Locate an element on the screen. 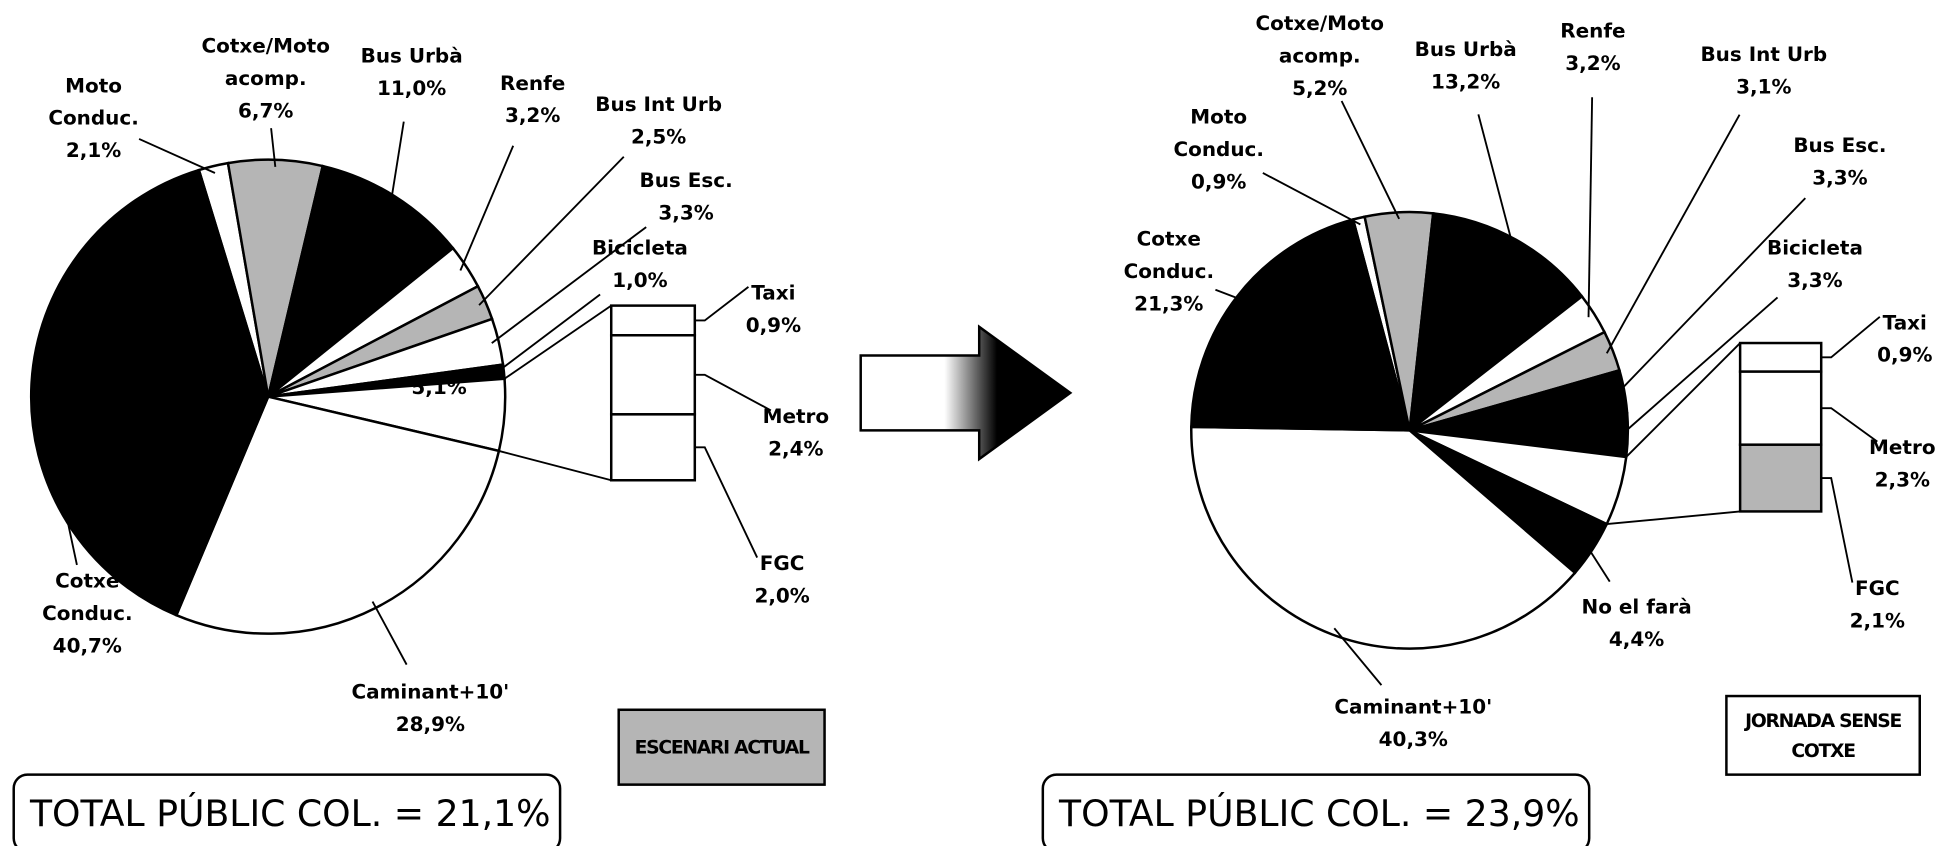 The width and height of the screenshot is (1946, 846). value: 11,0% is located at coordinates (412, 88).